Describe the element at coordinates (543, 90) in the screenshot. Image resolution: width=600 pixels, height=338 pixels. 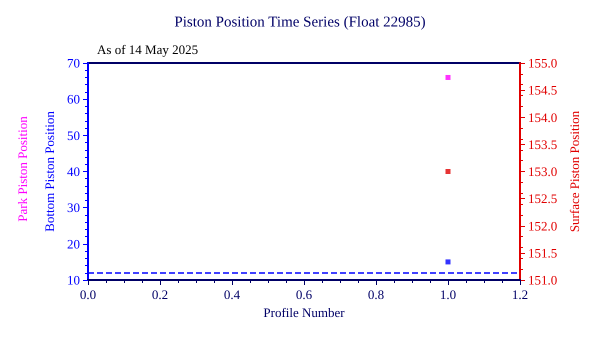
I see `y2-tick-label: 154.5` at that location.